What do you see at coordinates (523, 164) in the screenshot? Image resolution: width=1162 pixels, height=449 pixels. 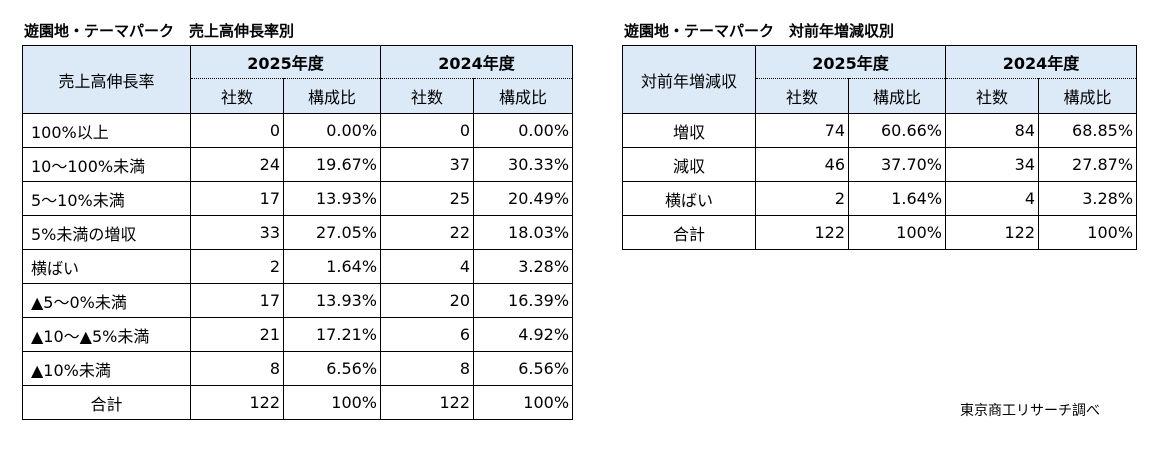 I see `ratio-2024-cell: 30.33%` at bounding box center [523, 164].